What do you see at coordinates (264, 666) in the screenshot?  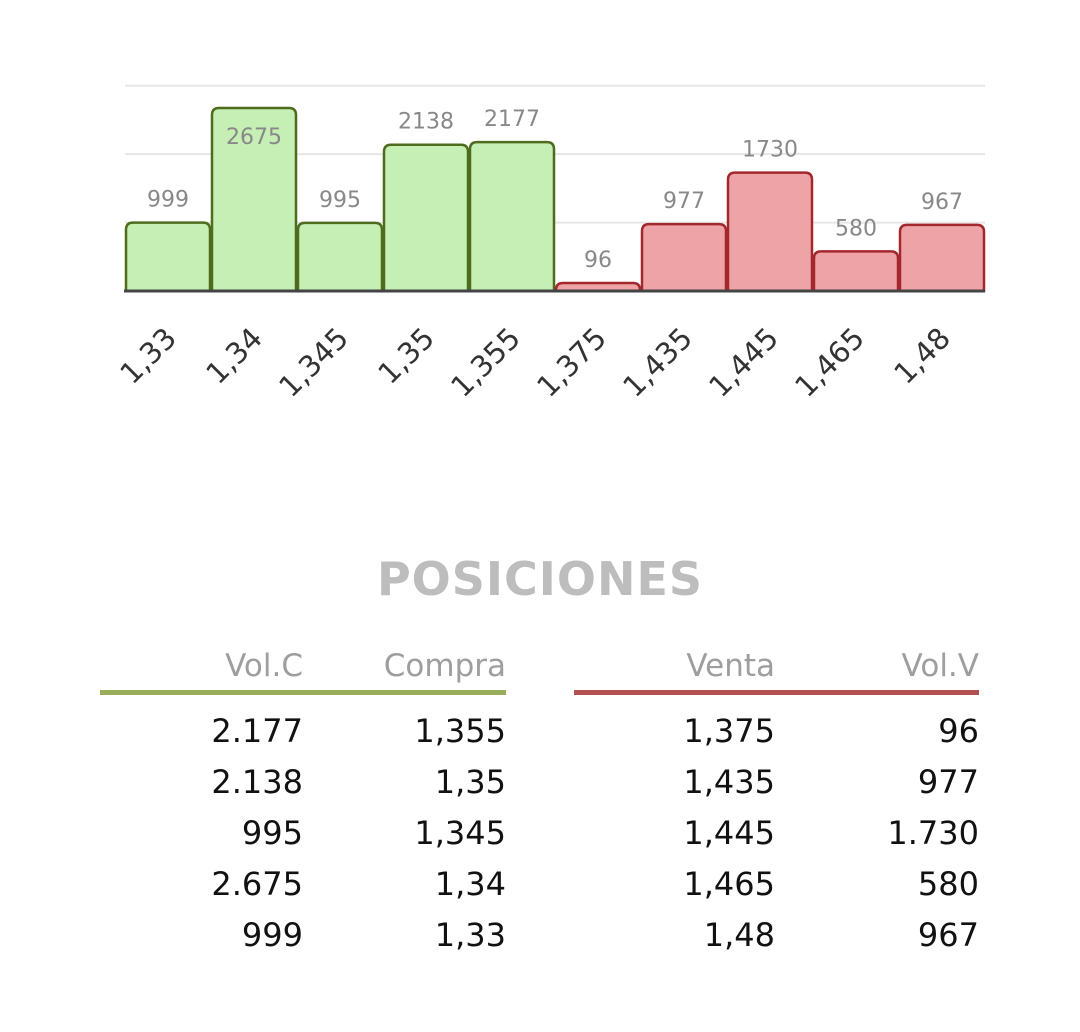 I see `buy-volume-header: Vol.C` at bounding box center [264, 666].